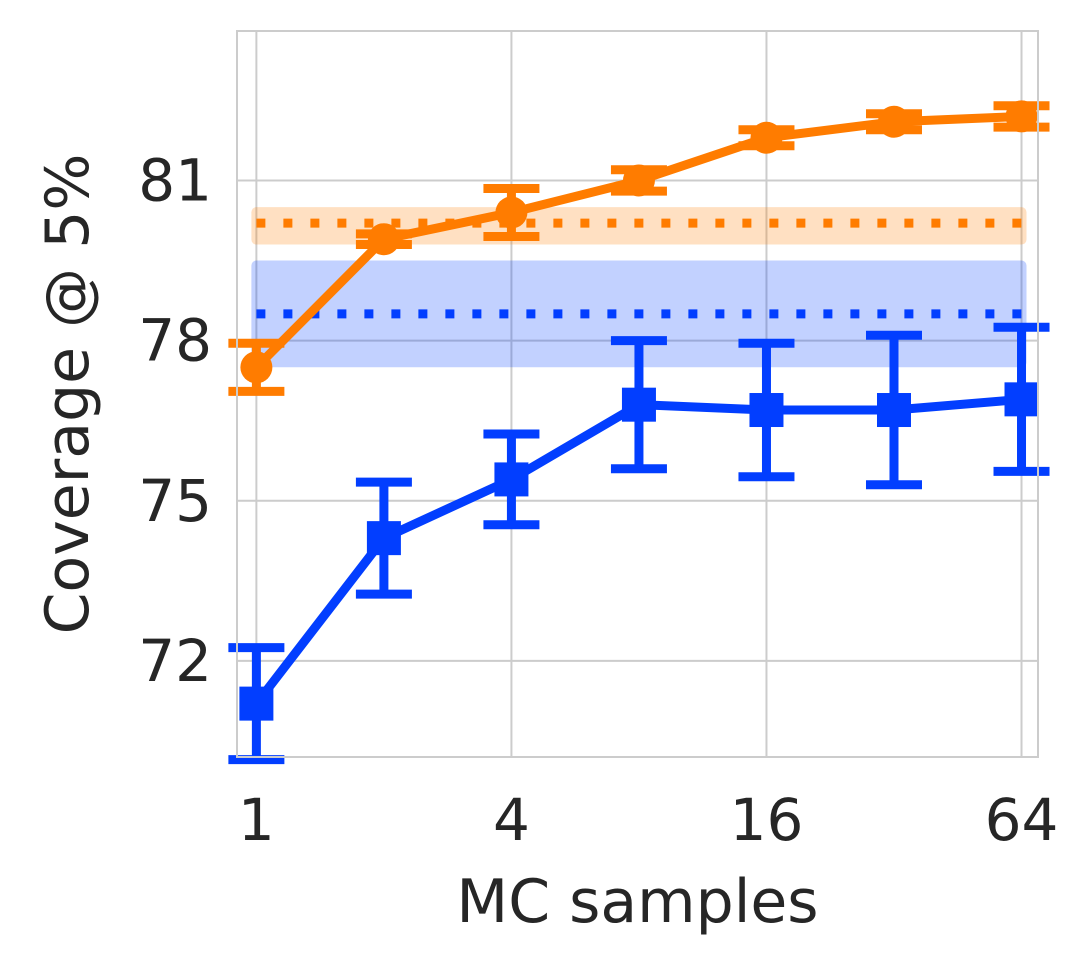  What do you see at coordinates (767, 820) in the screenshot?
I see `x-tick-label: 16` at bounding box center [767, 820].